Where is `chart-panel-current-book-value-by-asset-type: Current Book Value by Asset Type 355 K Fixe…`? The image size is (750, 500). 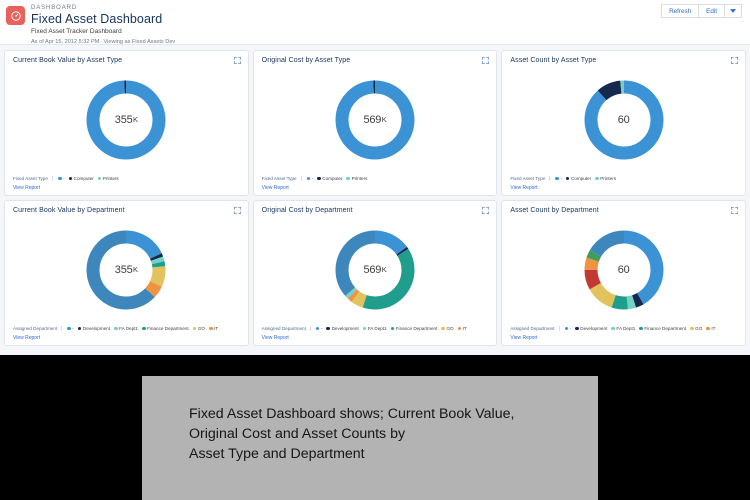 chart-panel-current-book-value-by-asset-type: Current Book Value by Asset Type 355 K Fixe… is located at coordinates (126, 123).